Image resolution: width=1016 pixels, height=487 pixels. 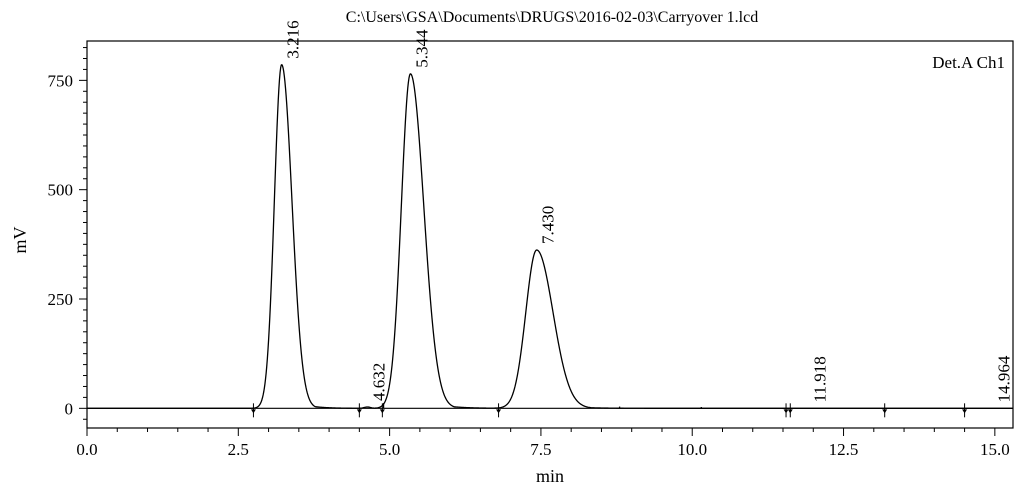 I want to click on y-axis-label: mV, so click(x=20, y=239).